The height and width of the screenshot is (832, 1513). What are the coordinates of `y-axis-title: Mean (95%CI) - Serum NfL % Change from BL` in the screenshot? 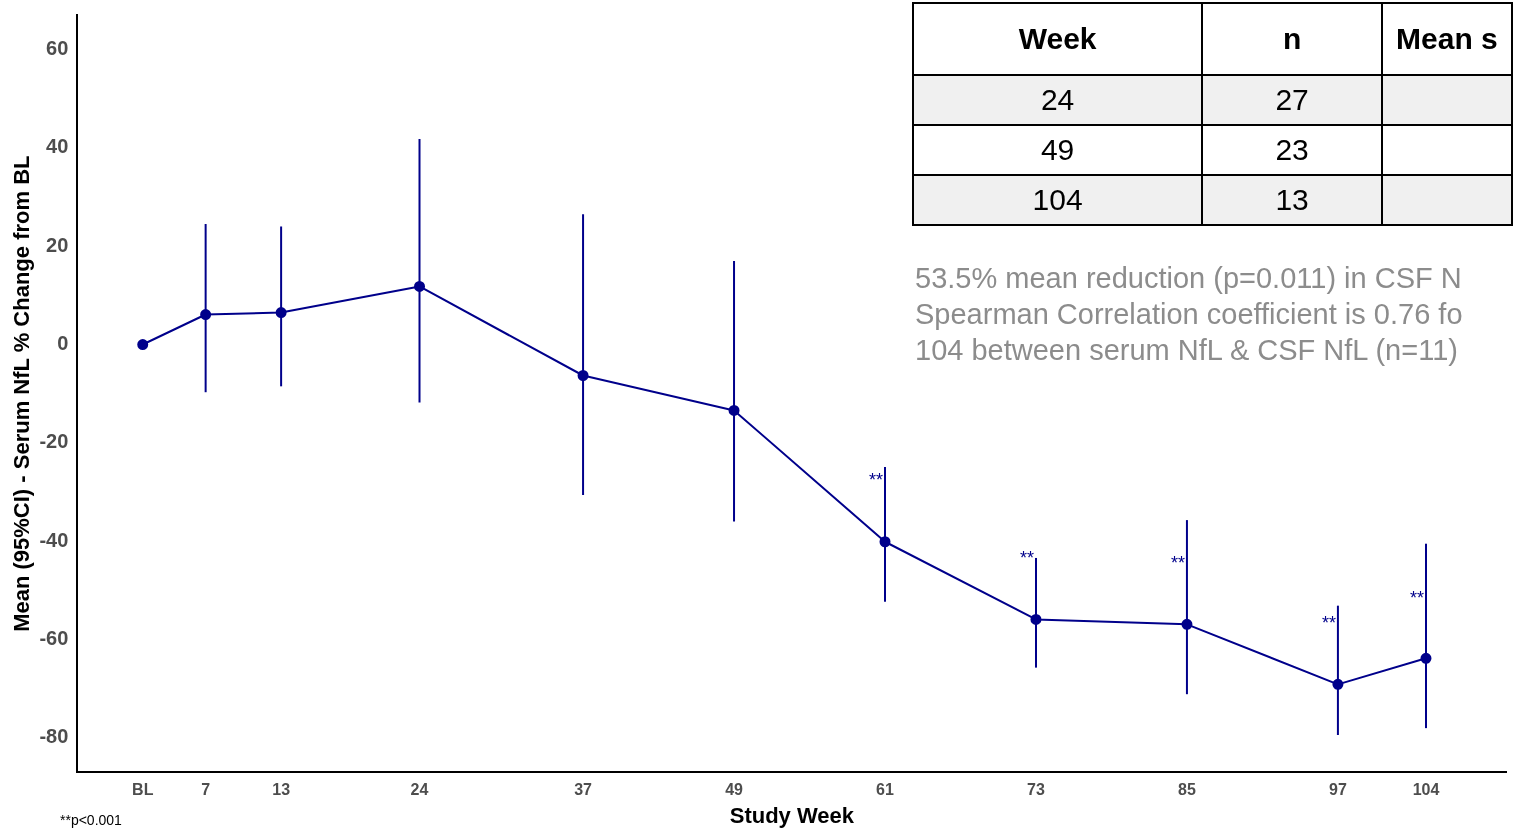 It's located at (22, 393).